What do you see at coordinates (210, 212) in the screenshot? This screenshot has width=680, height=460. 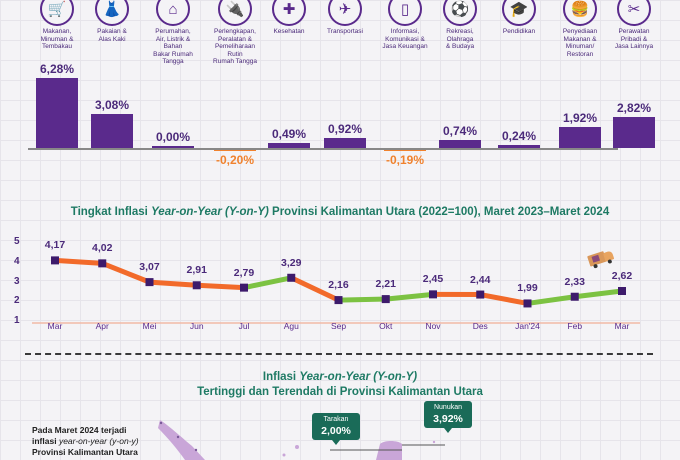 I see `line-chart-title-italic: Year-on-Year (Y-on-Y)` at bounding box center [210, 212].